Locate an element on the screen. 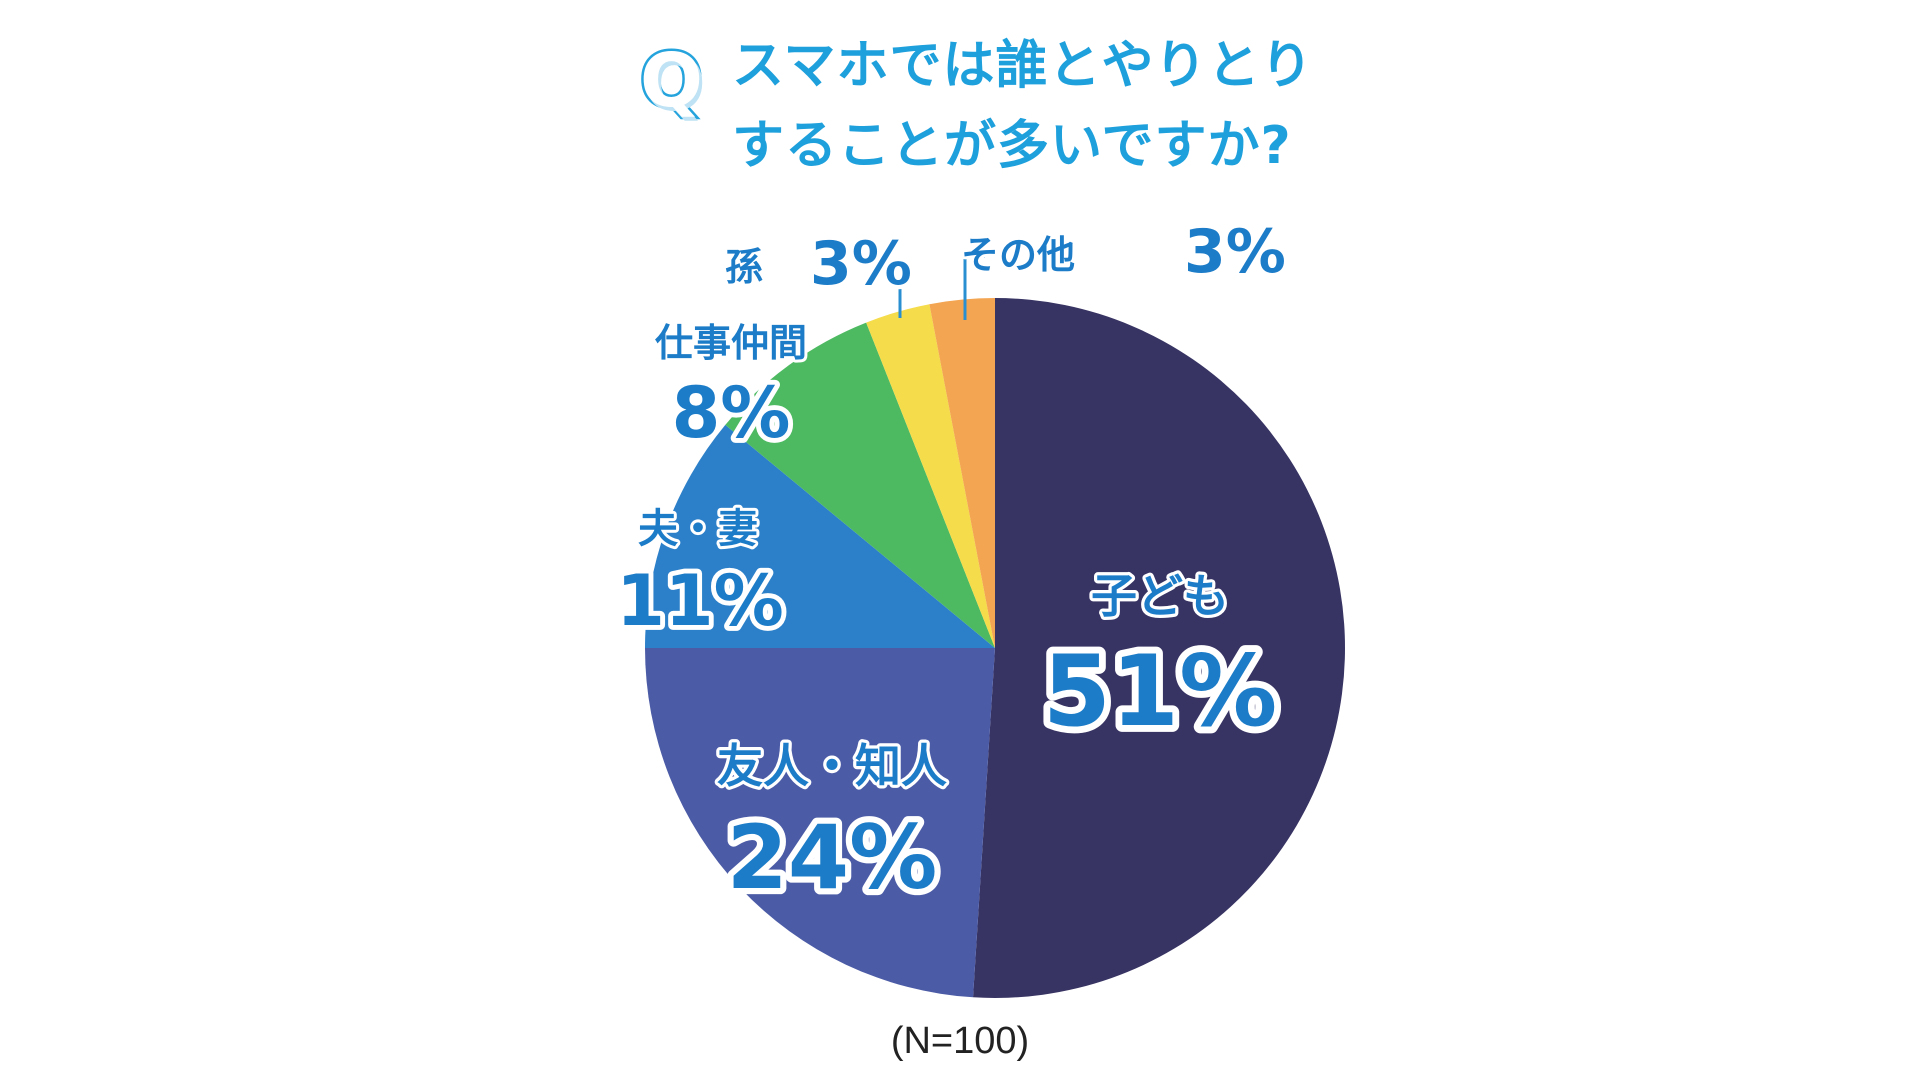 This screenshot has height=1080, width=1920. leader-lines is located at coordinates (932, 287).